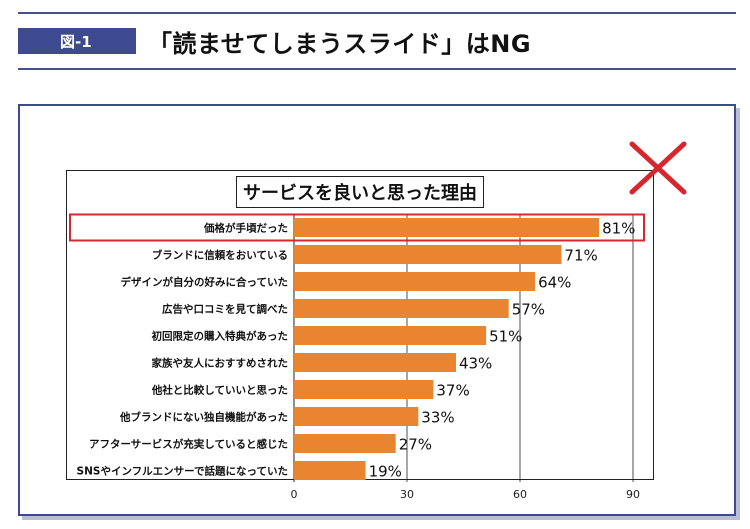 This screenshot has width=750, height=529. Describe the element at coordinates (452, 391) in the screenshot. I see `value-label: 37%` at that location.